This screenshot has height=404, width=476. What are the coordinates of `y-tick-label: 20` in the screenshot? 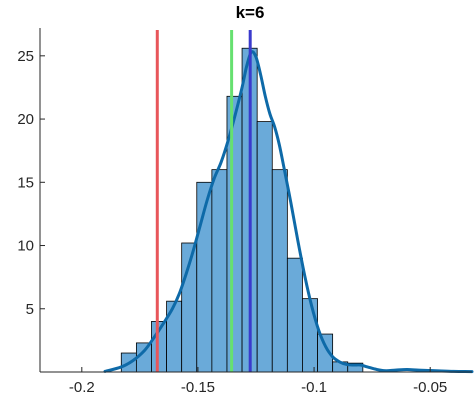 It's located at (25, 119).